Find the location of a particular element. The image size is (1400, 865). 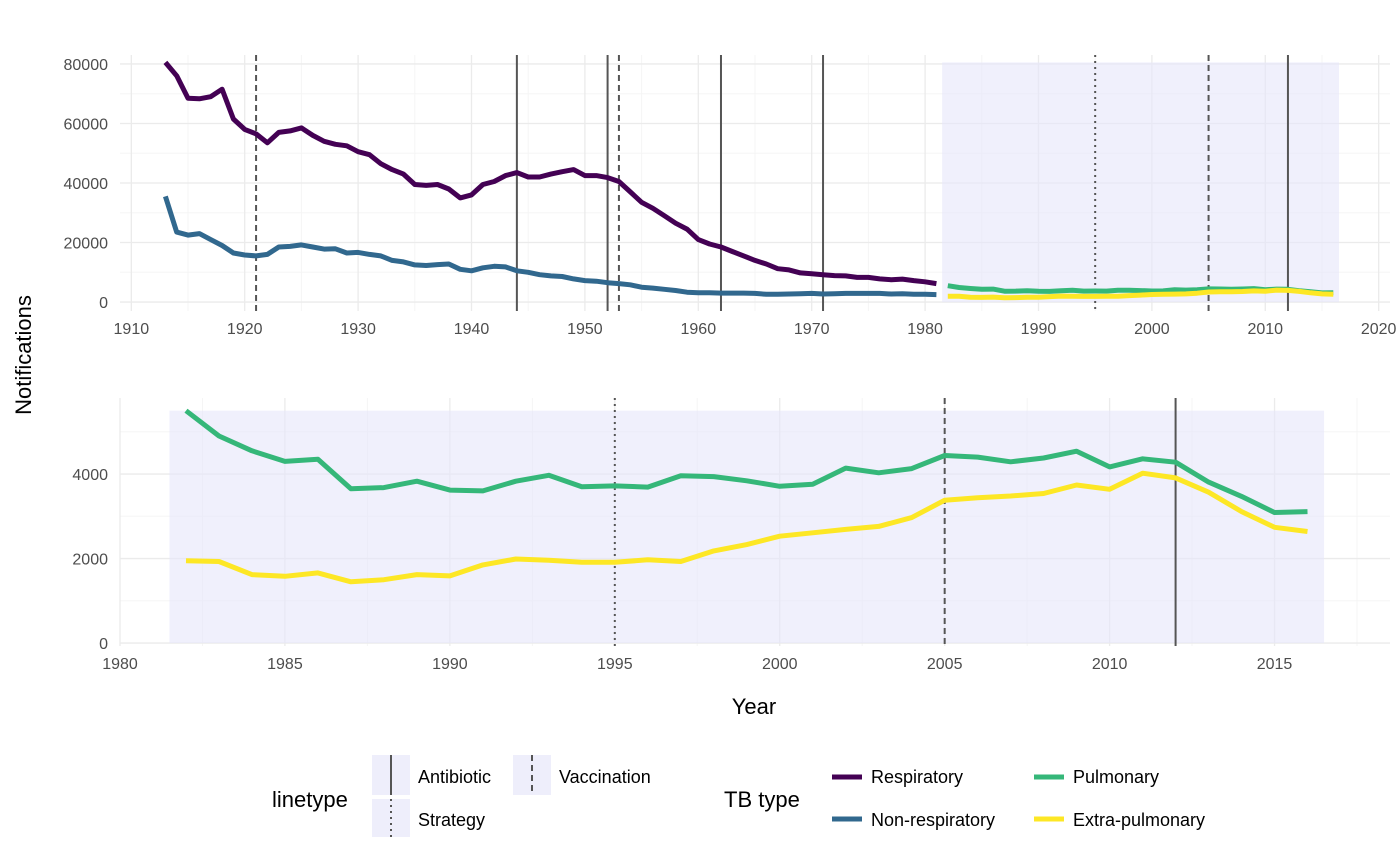

y-axis-title: Notifications is located at coordinates (23, 355).